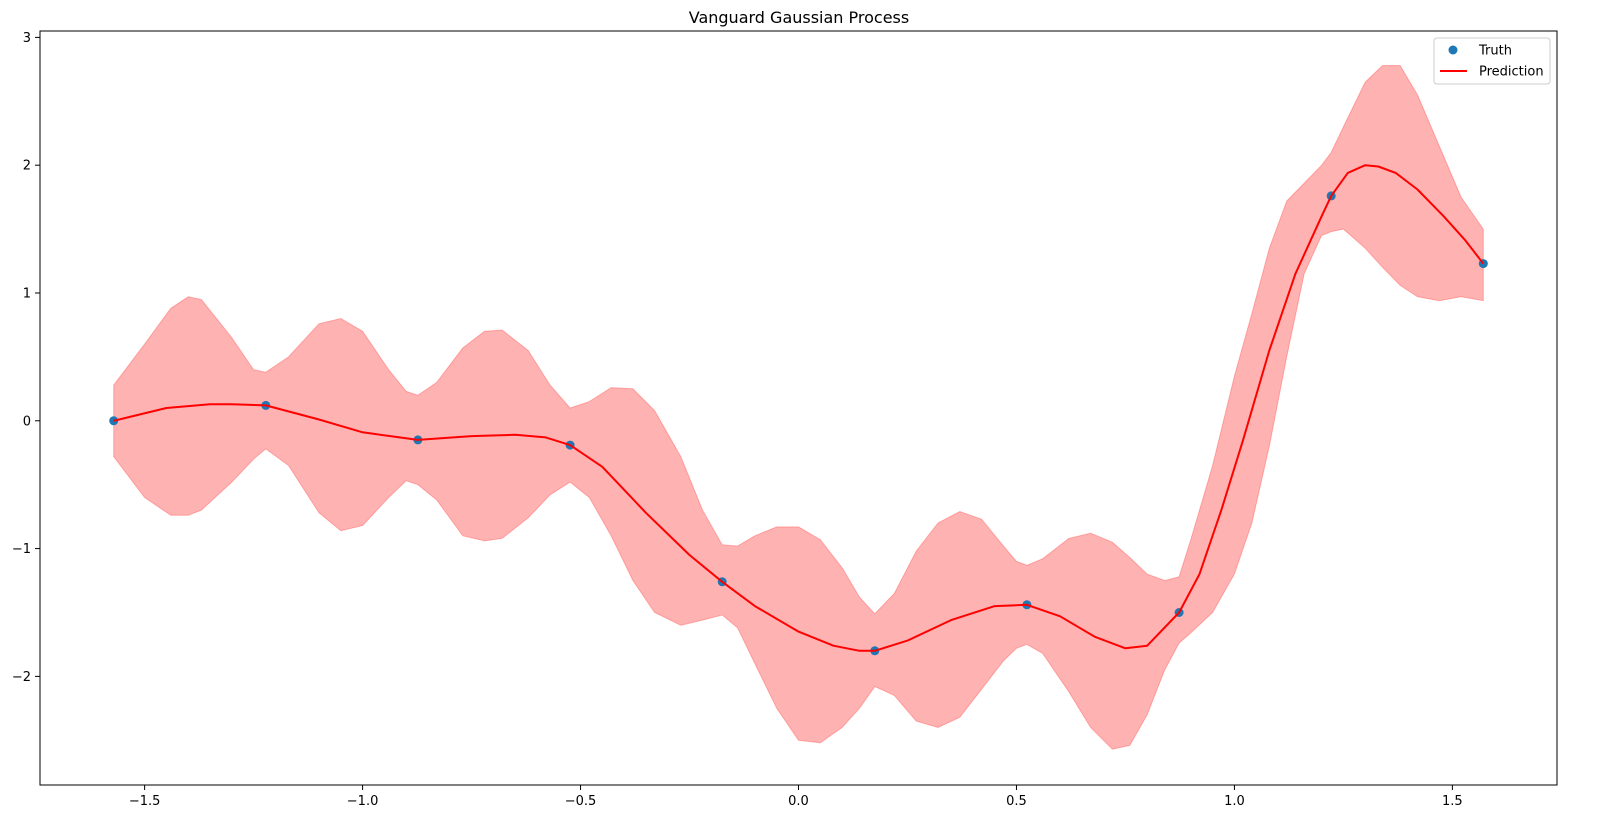  I want to click on legend-truth-marker, so click(1453, 50).